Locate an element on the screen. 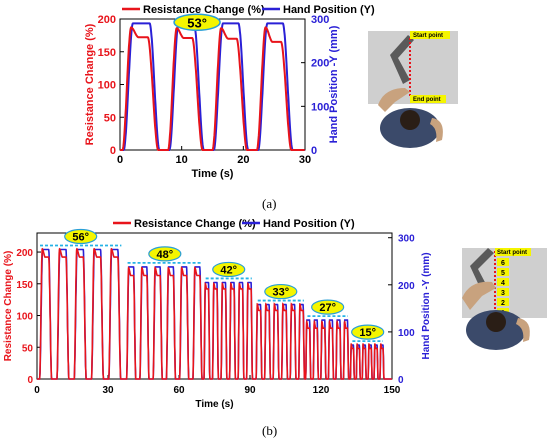  x-tick-label-b: 120 is located at coordinates (321, 390).